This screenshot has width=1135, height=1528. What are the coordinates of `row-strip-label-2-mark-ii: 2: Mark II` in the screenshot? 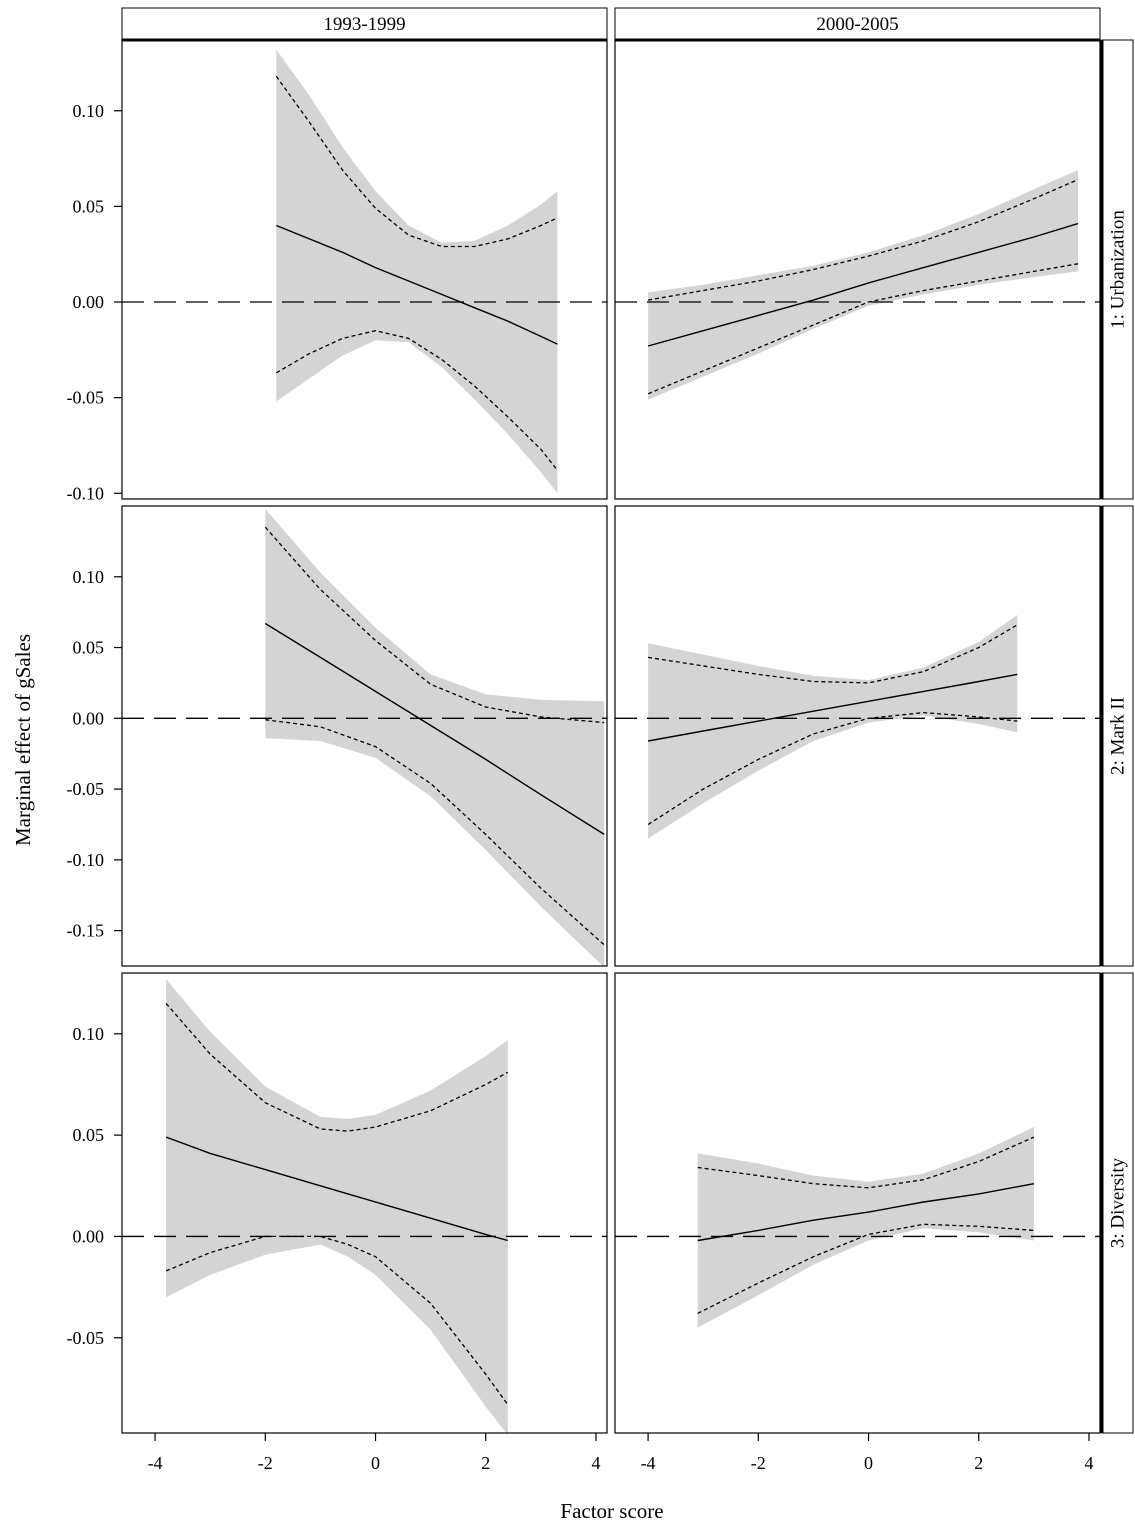 It's located at (1118, 736).